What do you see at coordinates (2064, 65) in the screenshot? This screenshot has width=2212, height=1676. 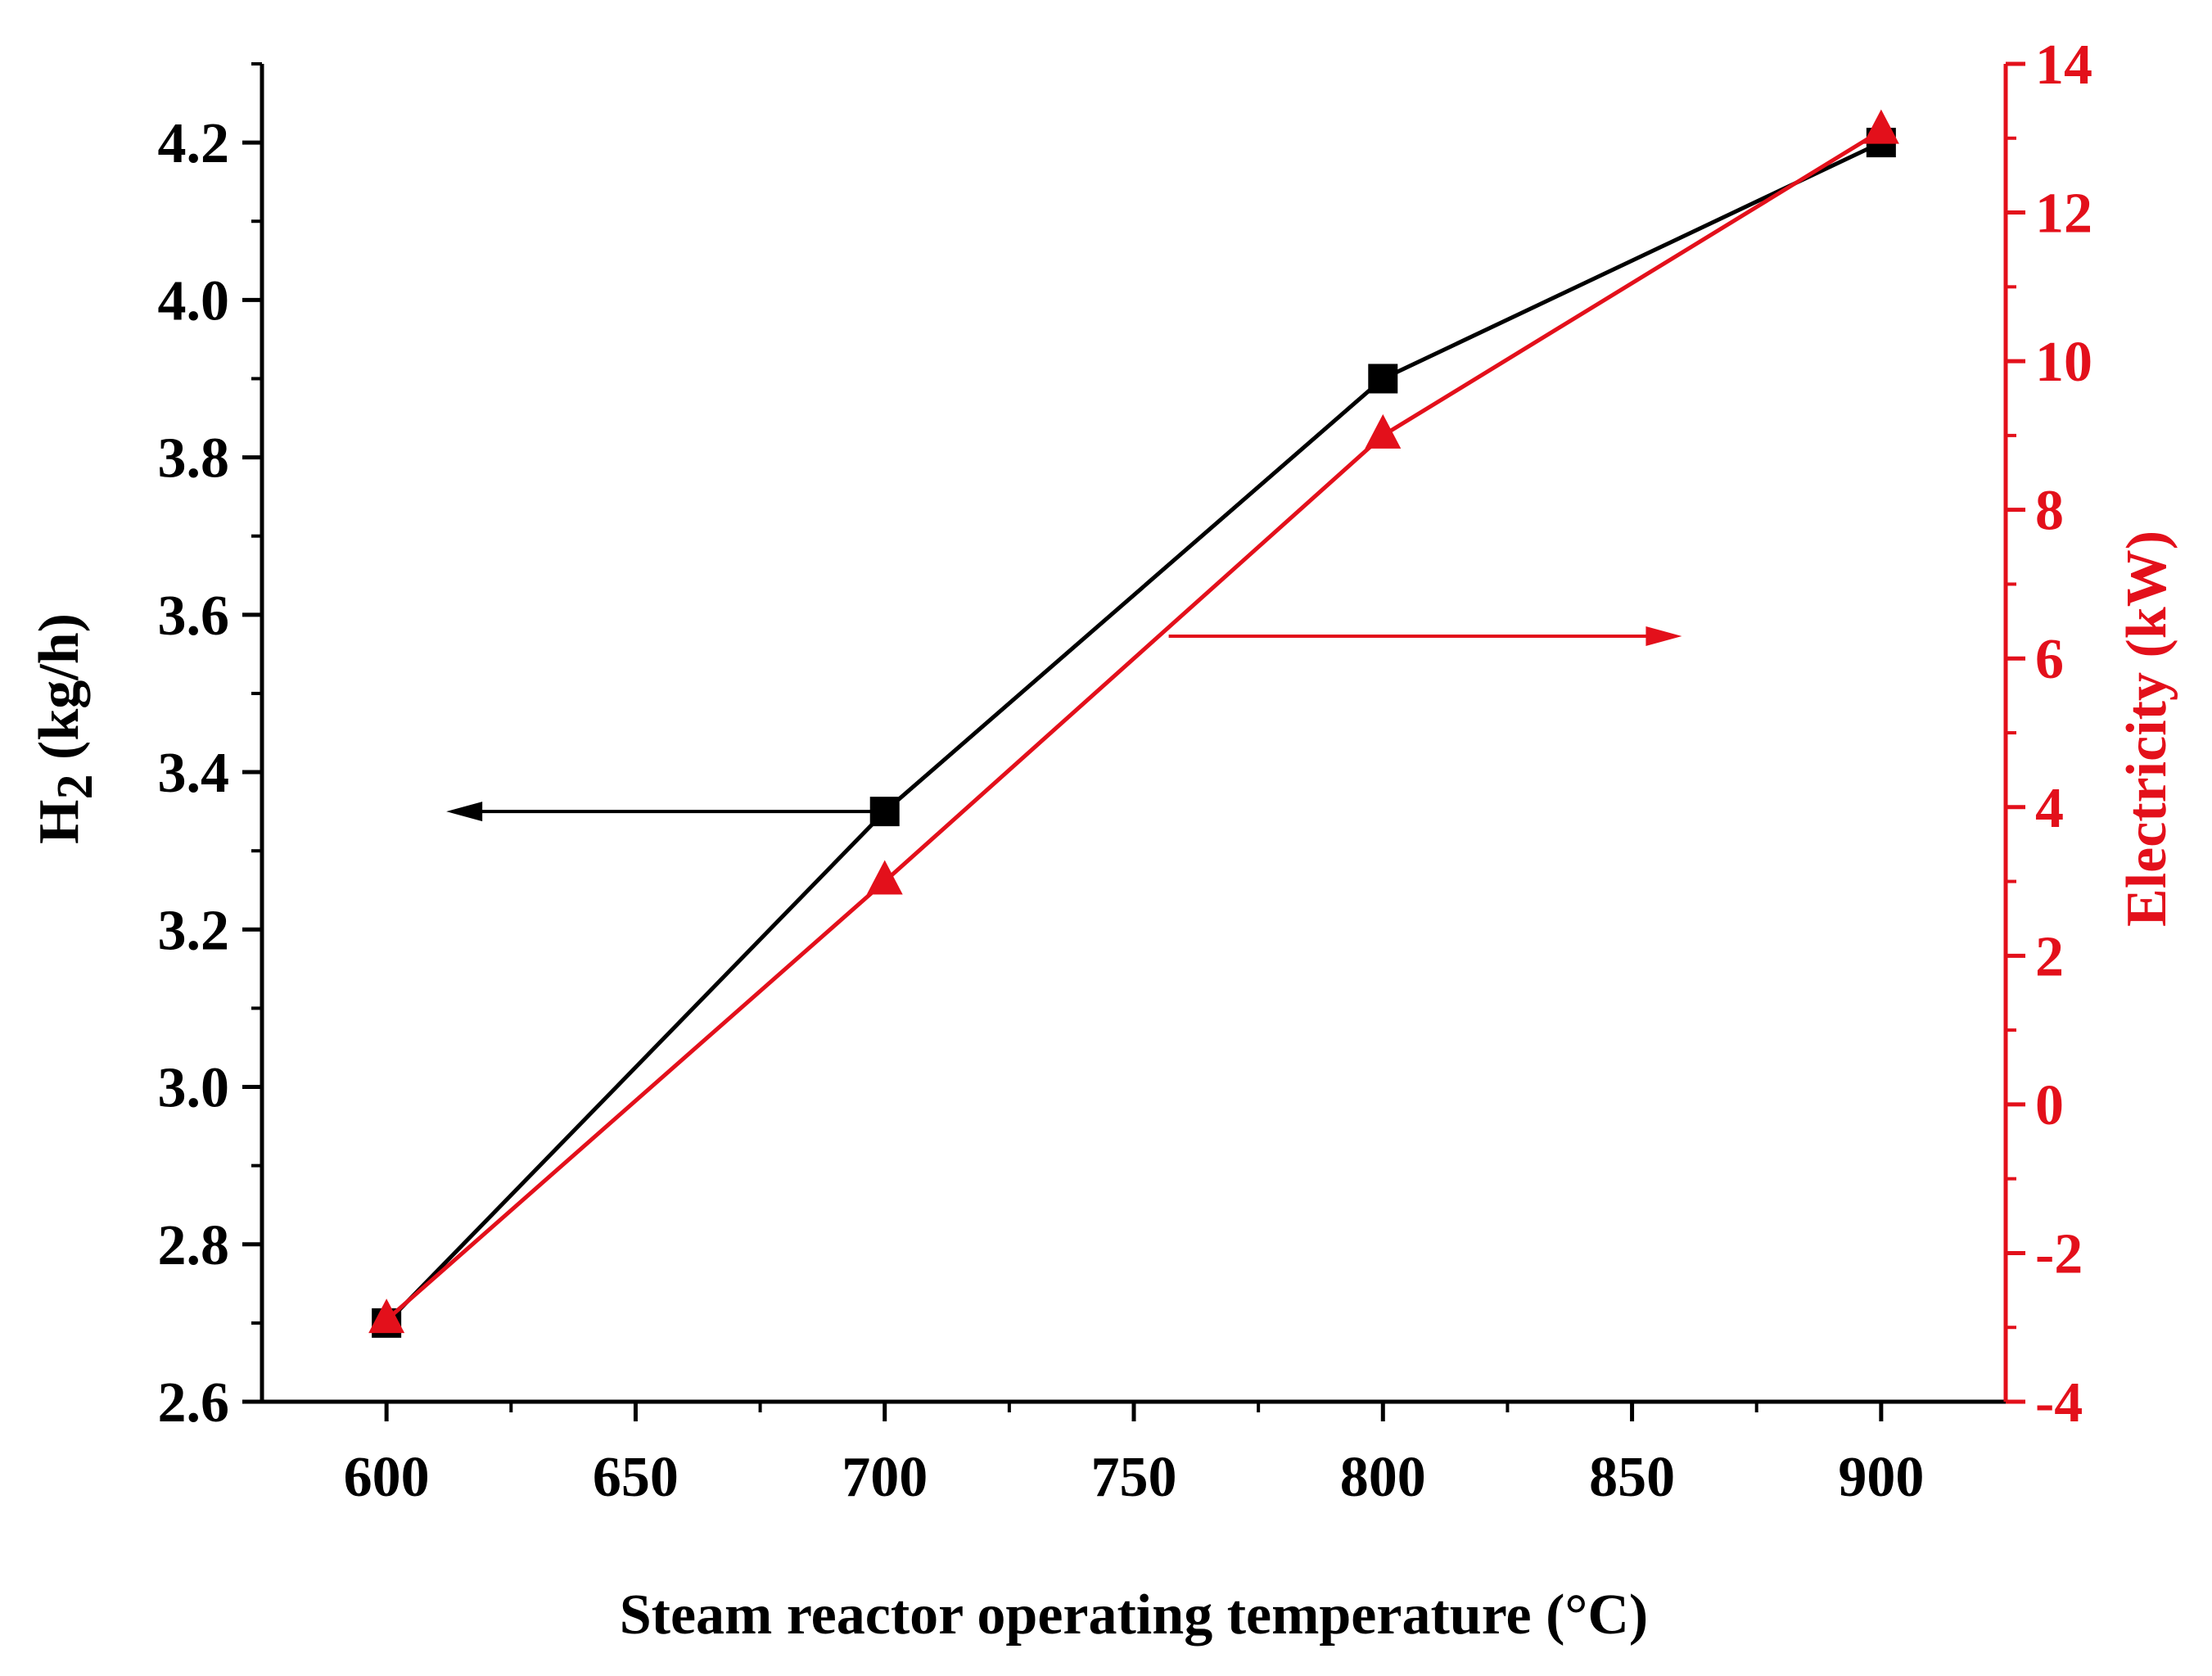 I see `right-y-tick-label: 14` at bounding box center [2064, 65].